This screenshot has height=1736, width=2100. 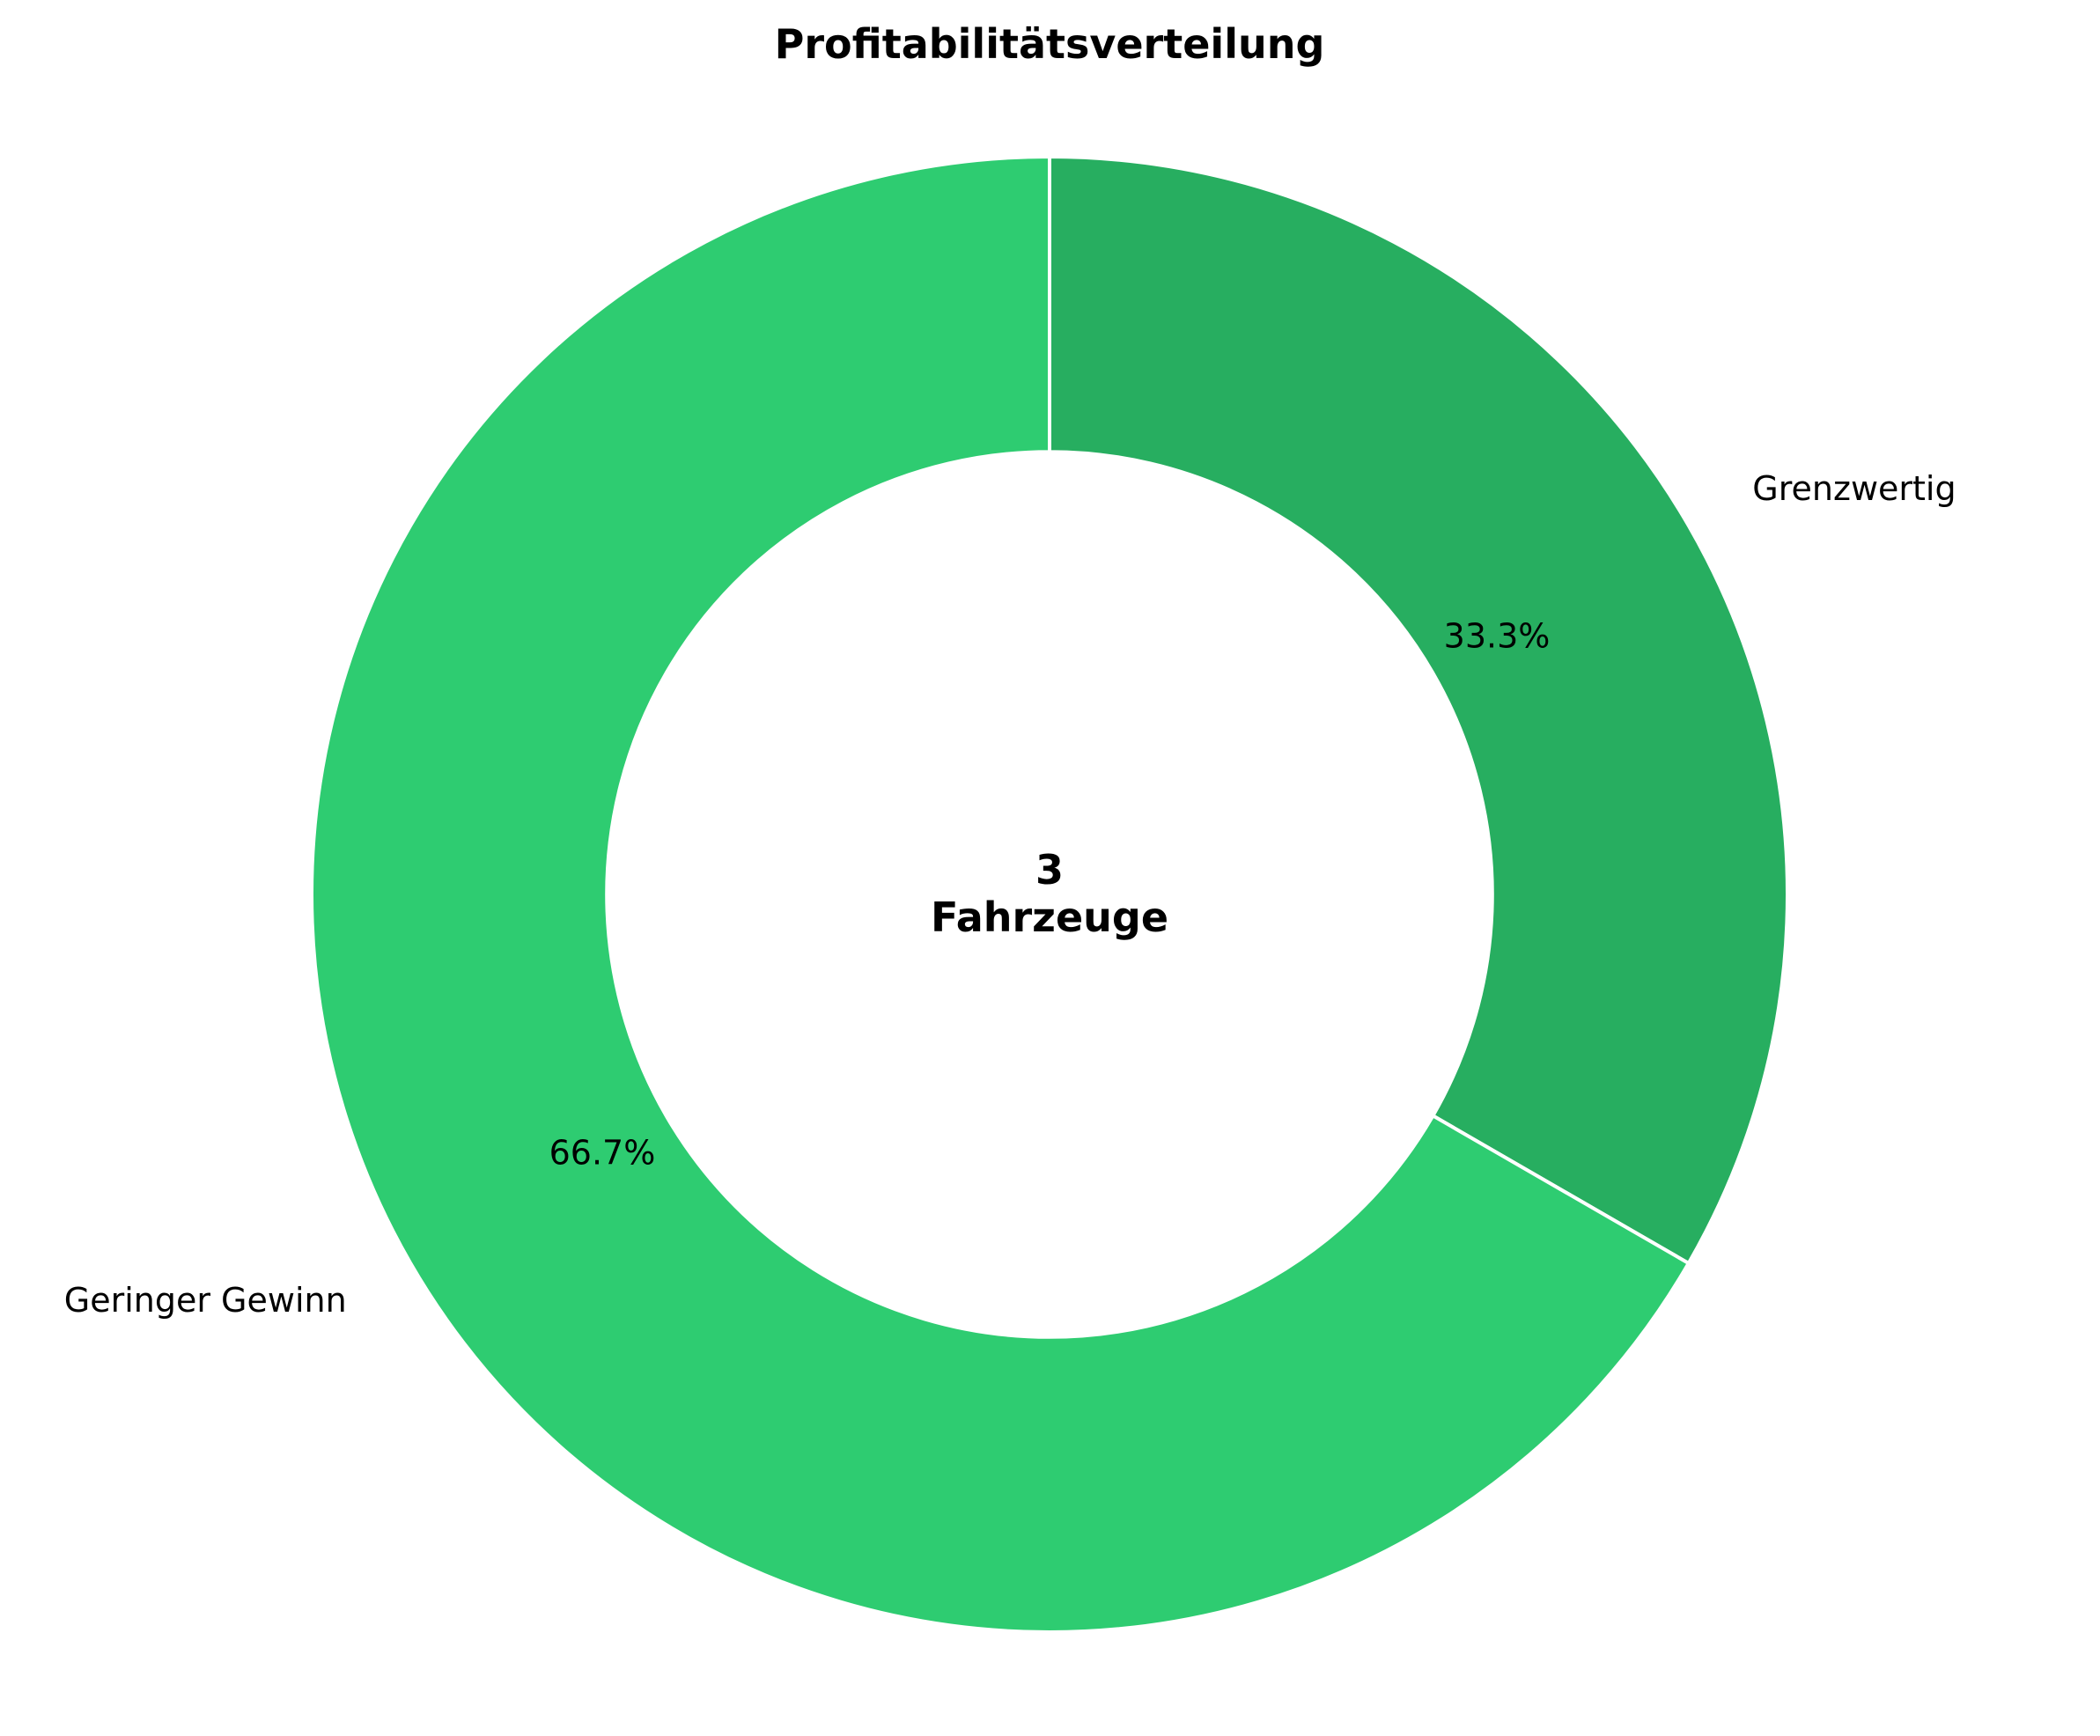 What do you see at coordinates (1049, 917) in the screenshot?
I see `center-unit: Fahrzeuge` at bounding box center [1049, 917].